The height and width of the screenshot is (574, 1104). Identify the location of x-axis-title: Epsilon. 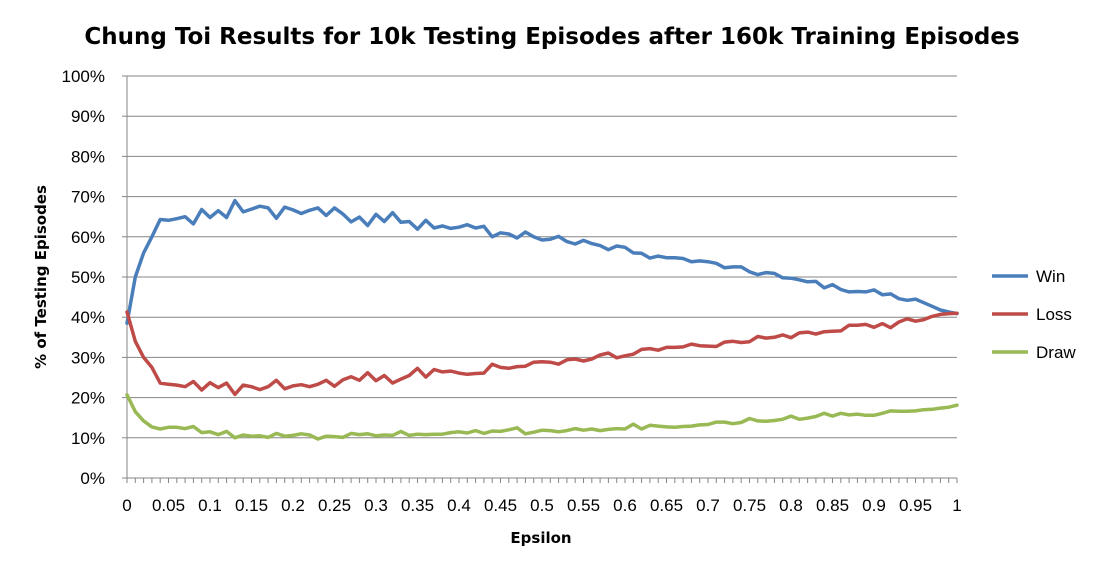
(540, 538).